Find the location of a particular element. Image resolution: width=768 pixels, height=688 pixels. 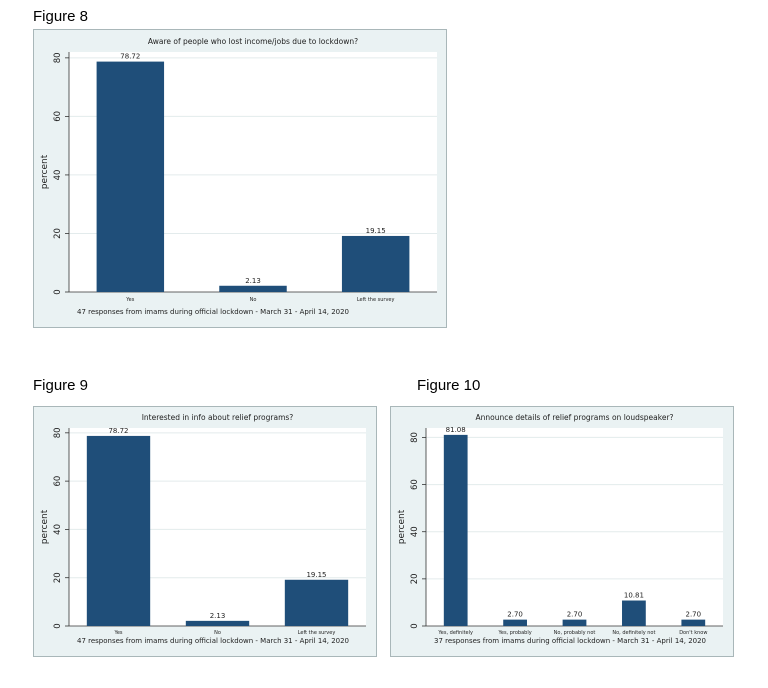

x-tick-label: No, definitely not is located at coordinates (633, 633).